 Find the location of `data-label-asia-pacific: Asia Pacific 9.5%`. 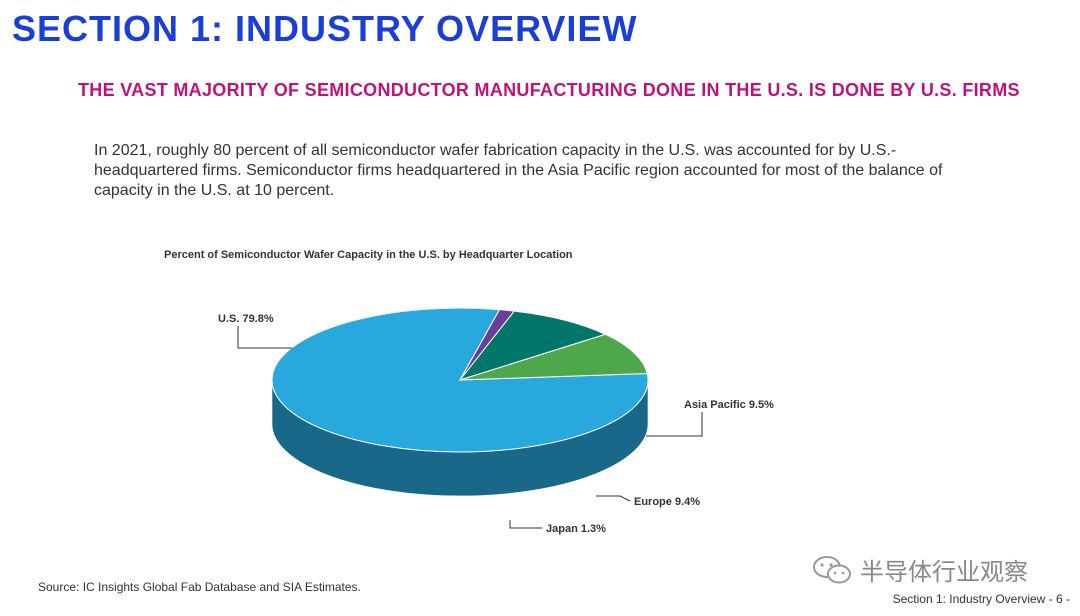

data-label-asia-pacific: Asia Pacific 9.5% is located at coordinates (729, 405).